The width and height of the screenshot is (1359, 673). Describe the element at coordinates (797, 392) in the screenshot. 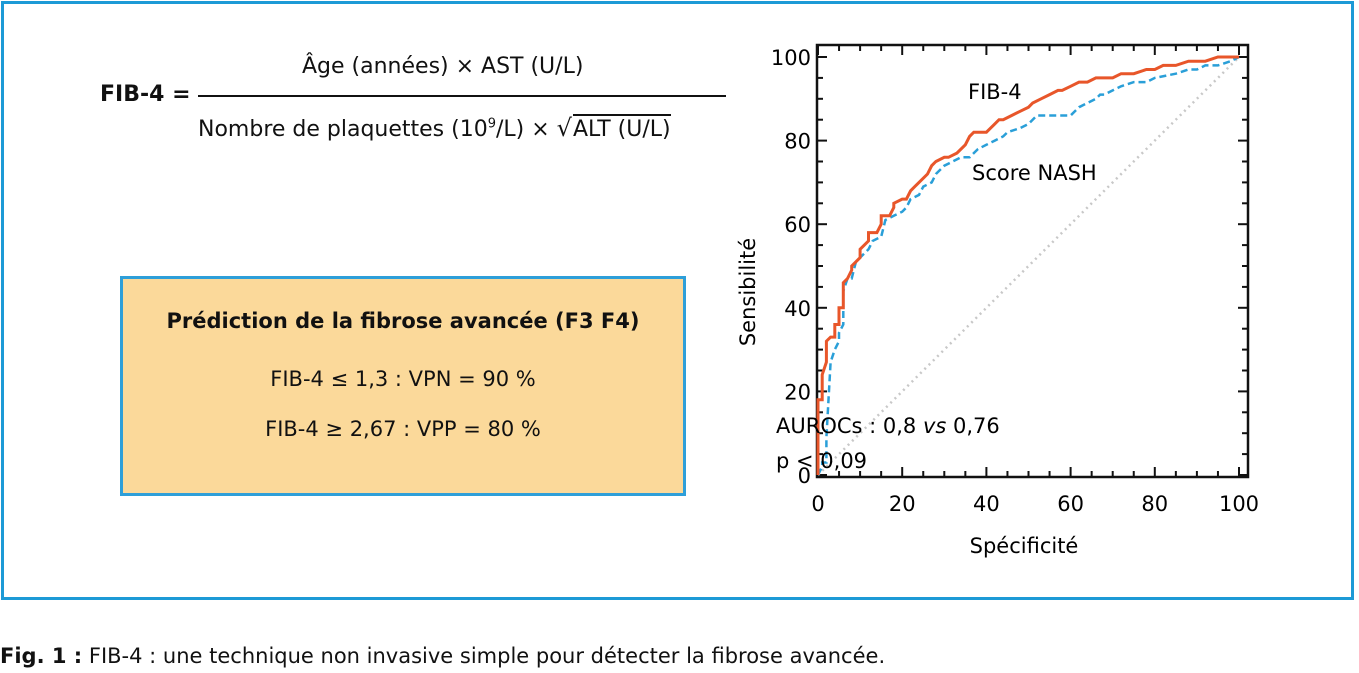

I see `y-tick-label: 20` at that location.